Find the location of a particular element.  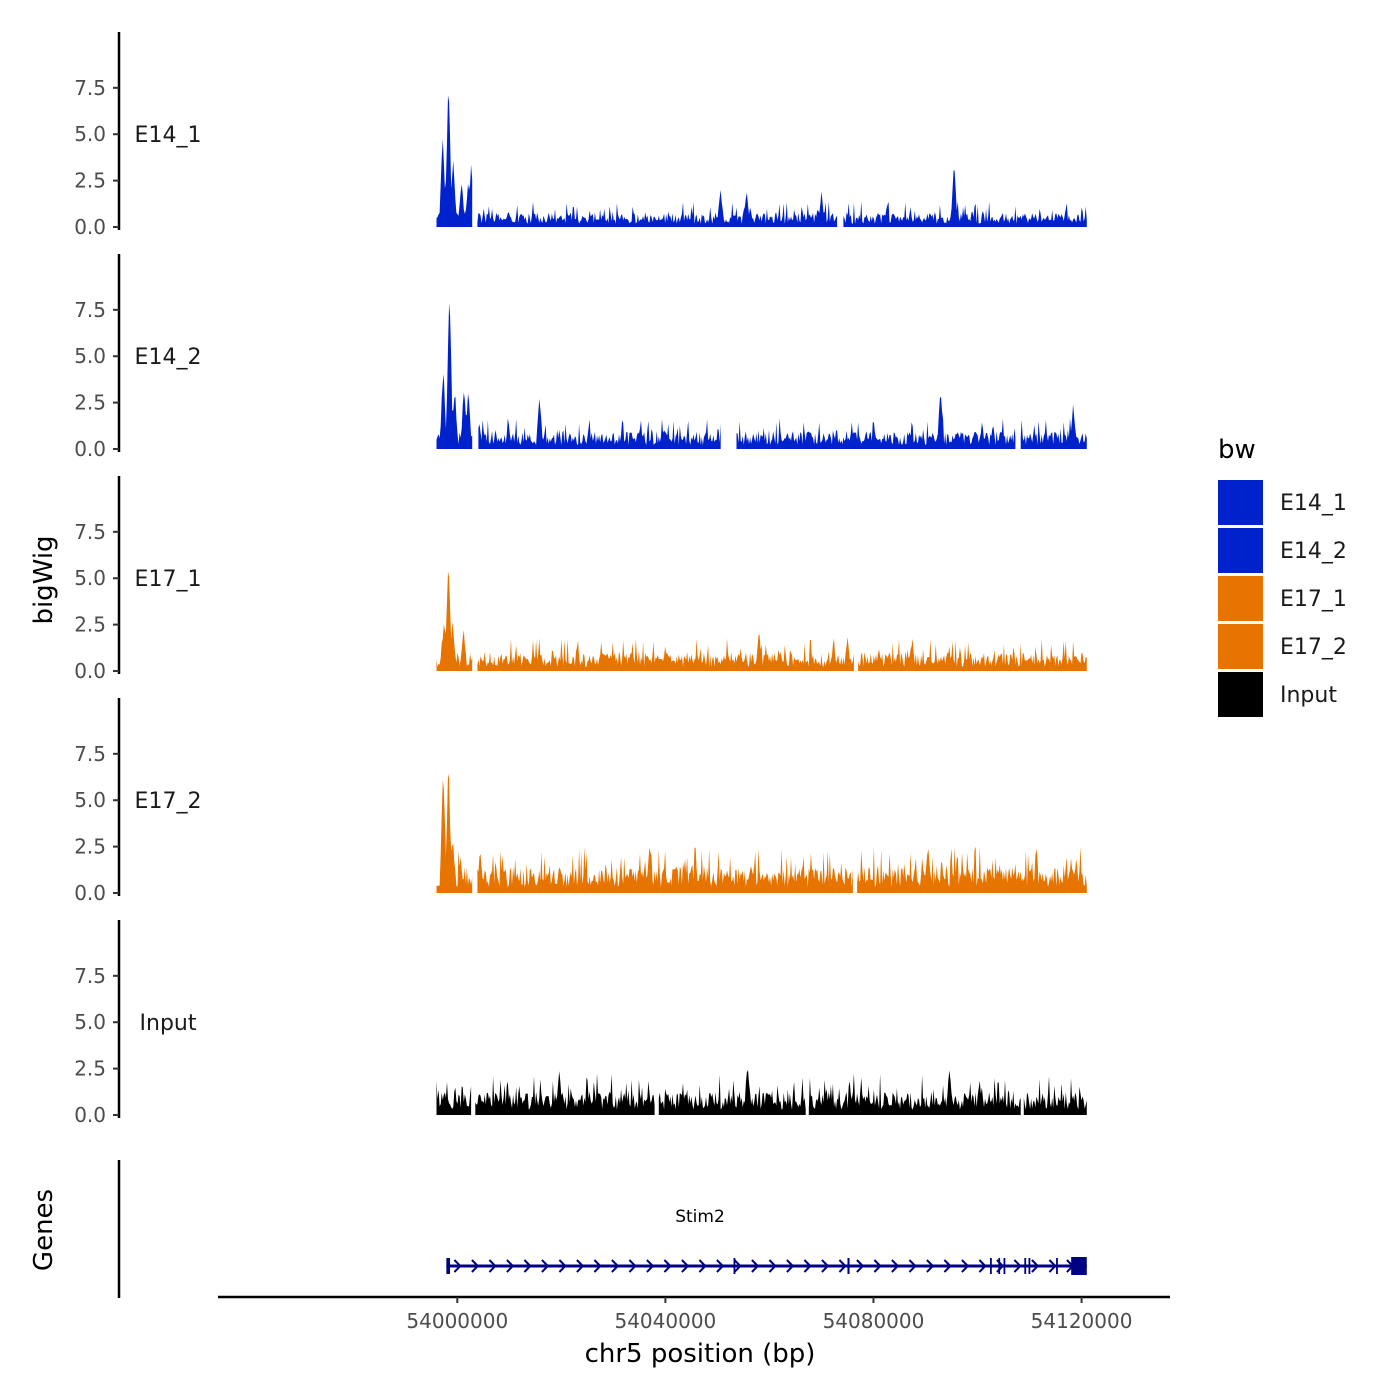

x-axis: 54000000 54040000 54080000 54120000 is located at coordinates (694, 1314).